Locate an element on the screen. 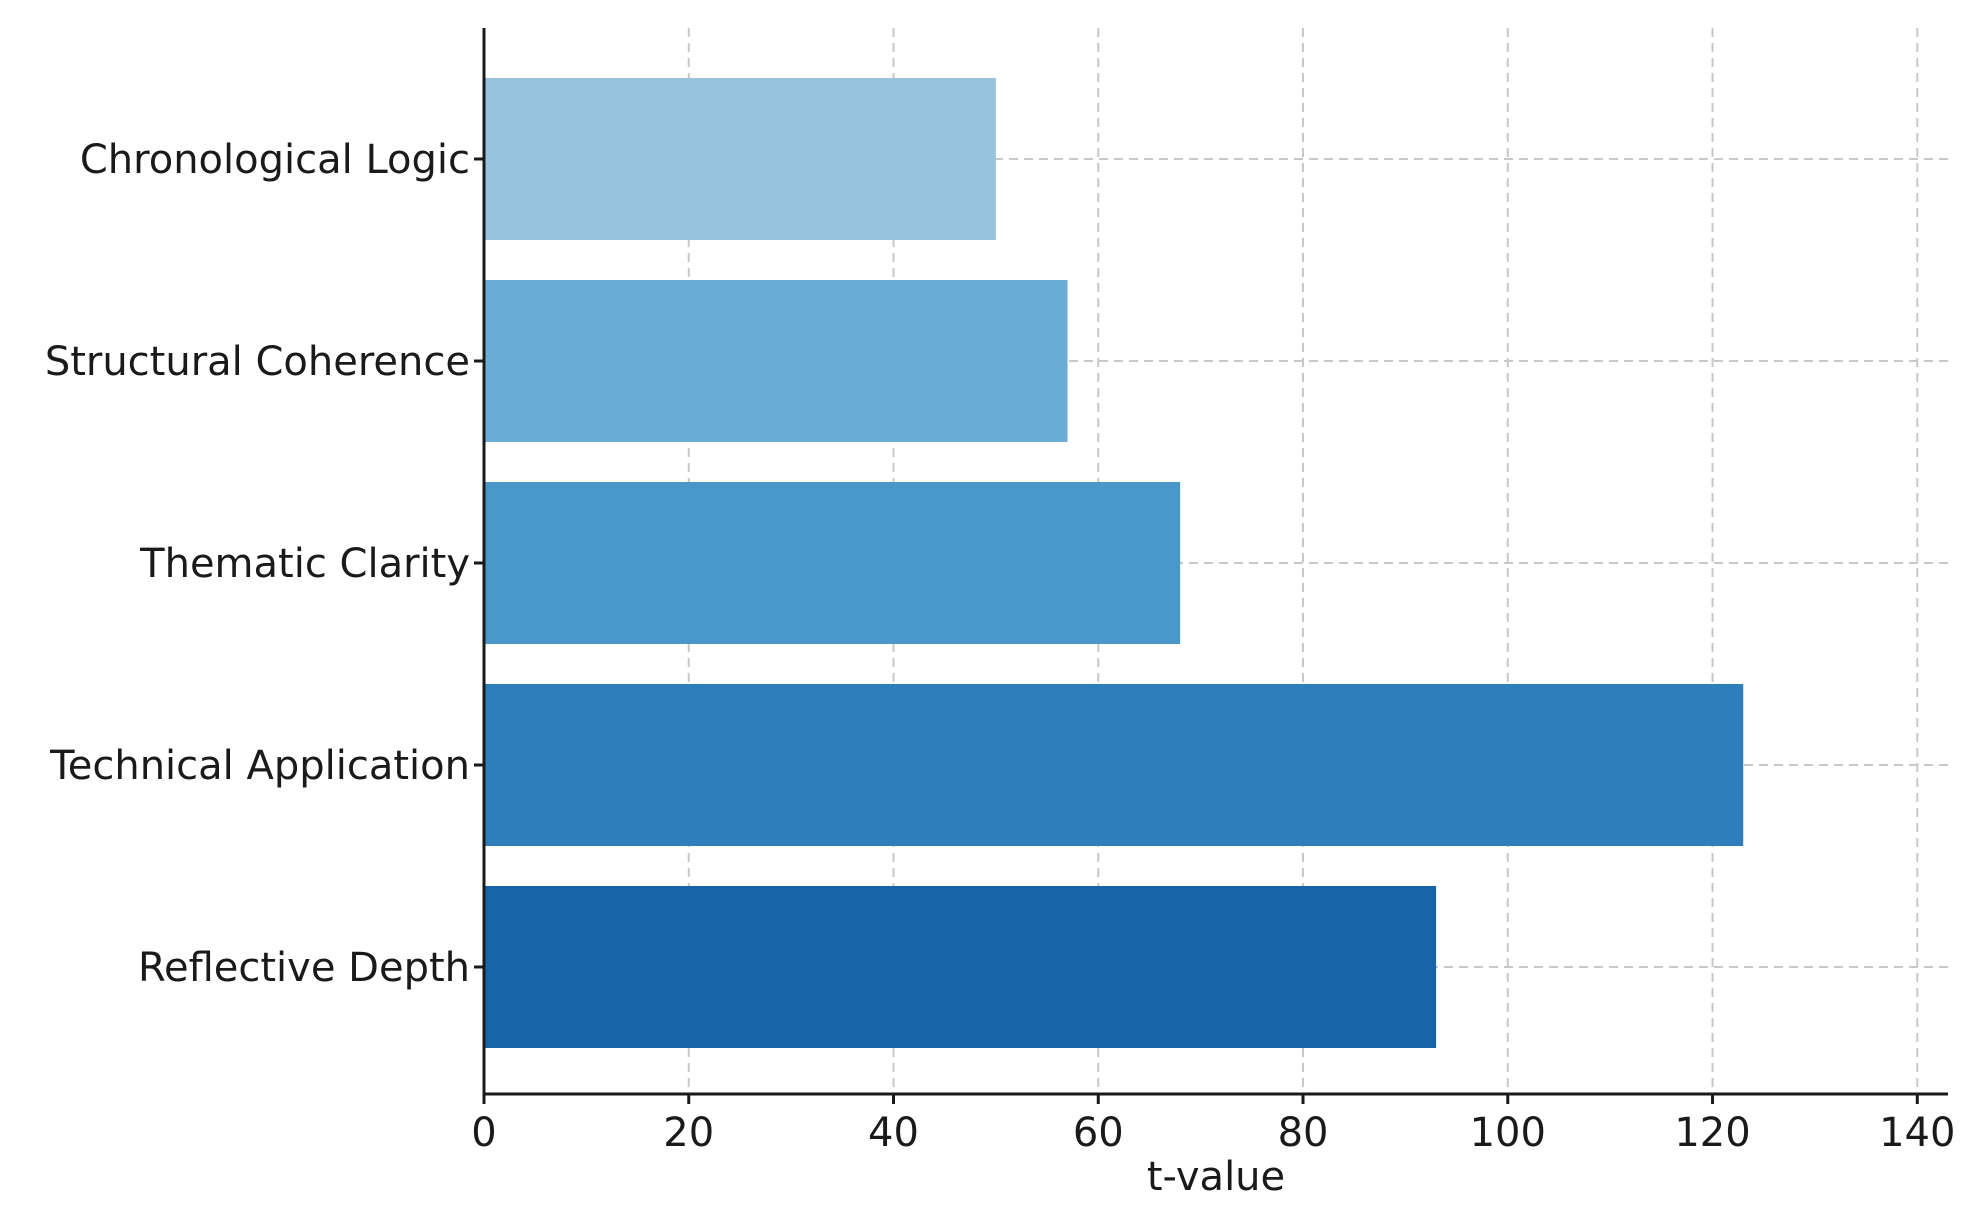 Image resolution: width=1976 pixels, height=1218 pixels. x-tick-label: 20 is located at coordinates (688, 1133).